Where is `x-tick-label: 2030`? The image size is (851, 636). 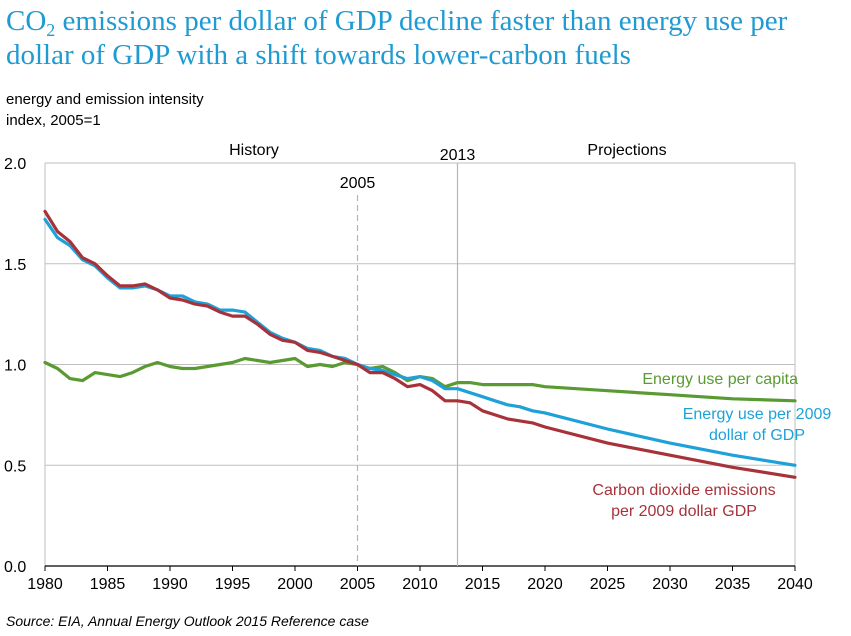 x-tick-label: 2030 is located at coordinates (670, 584).